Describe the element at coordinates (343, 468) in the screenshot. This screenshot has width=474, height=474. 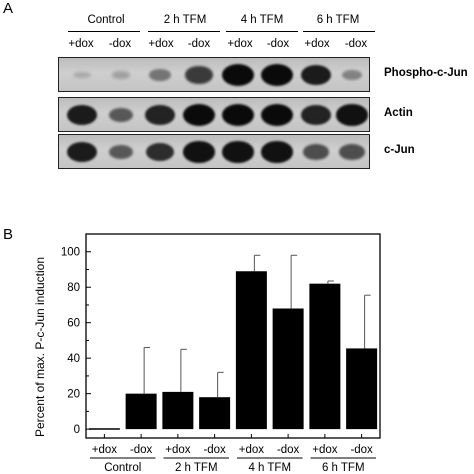
I see `x-group-label: 6 h TFM` at that location.